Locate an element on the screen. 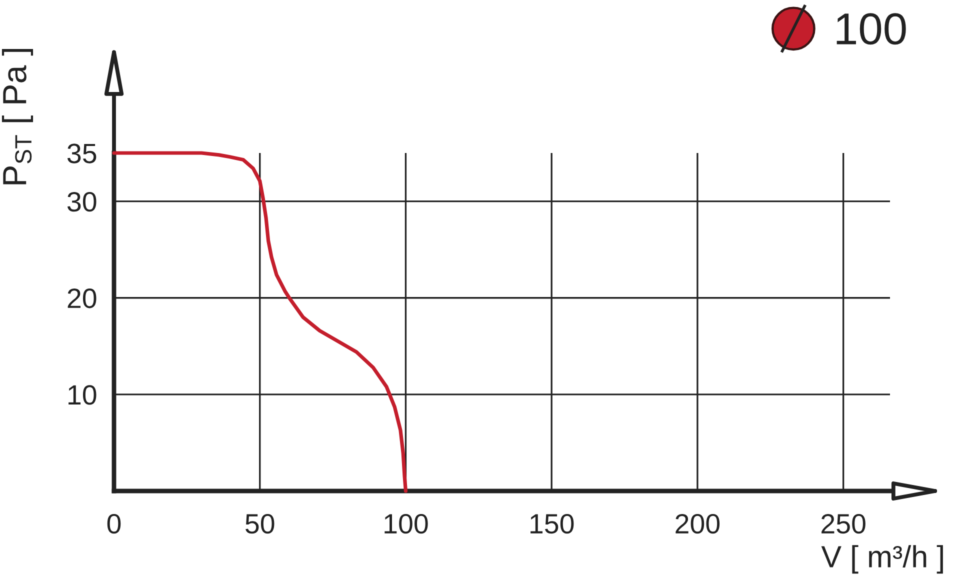  x-axis-title: V [ m³/h ] is located at coordinates (882, 559).